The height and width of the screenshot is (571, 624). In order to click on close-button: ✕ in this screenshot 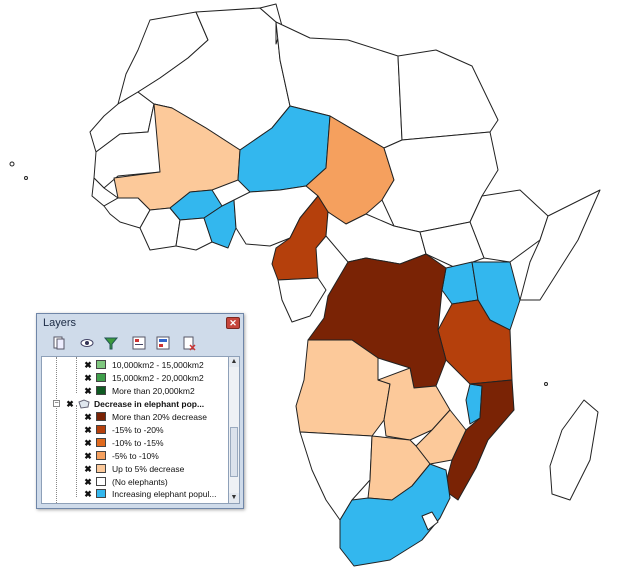, I will do `click(233, 323)`.